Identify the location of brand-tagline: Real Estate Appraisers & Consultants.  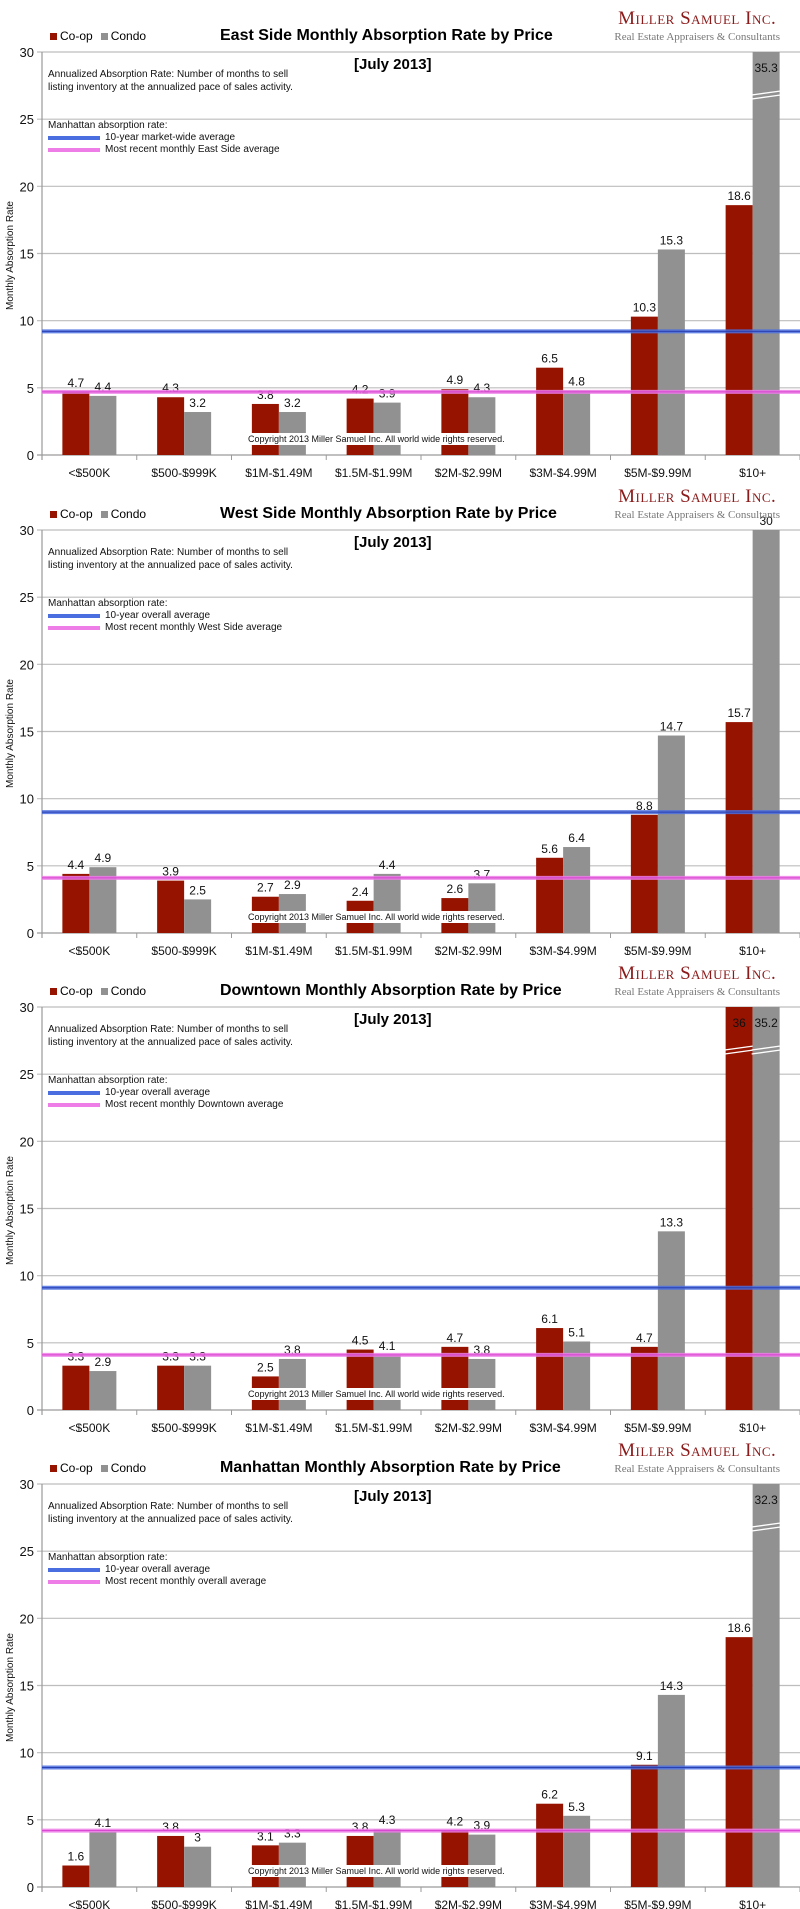
(697, 37).